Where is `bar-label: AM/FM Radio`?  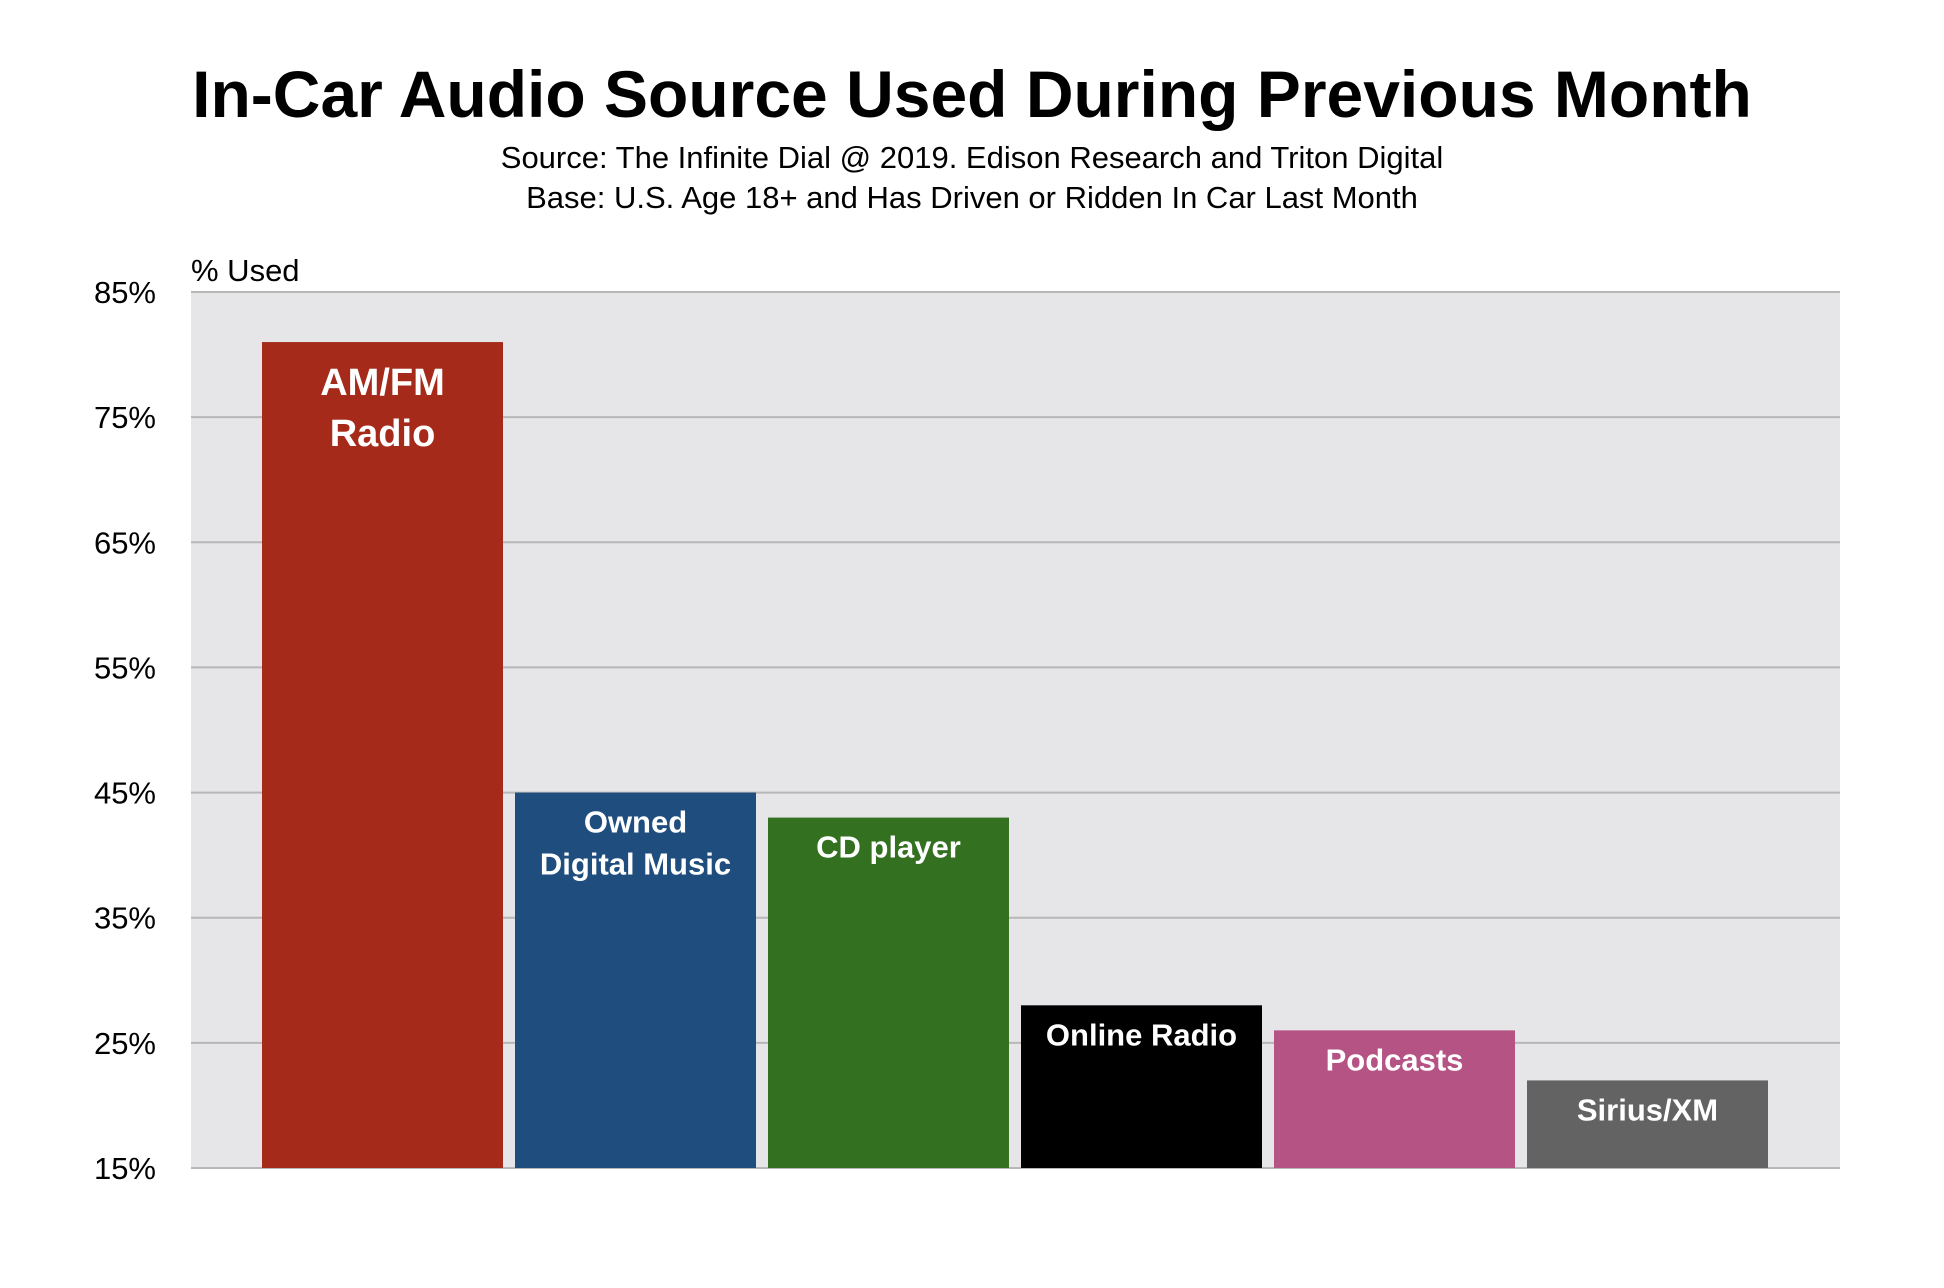 bar-label: AM/FM Radio is located at coordinates (382, 408).